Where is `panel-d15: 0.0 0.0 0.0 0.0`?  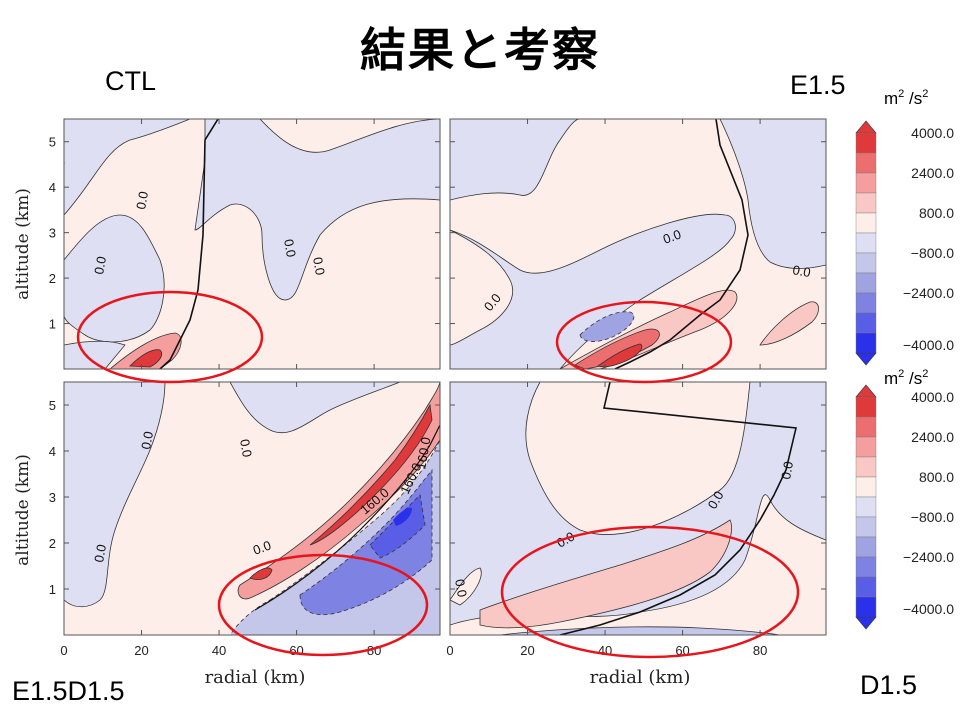 panel-d15: 0.0 0.0 0.0 0.0 is located at coordinates (638, 508).